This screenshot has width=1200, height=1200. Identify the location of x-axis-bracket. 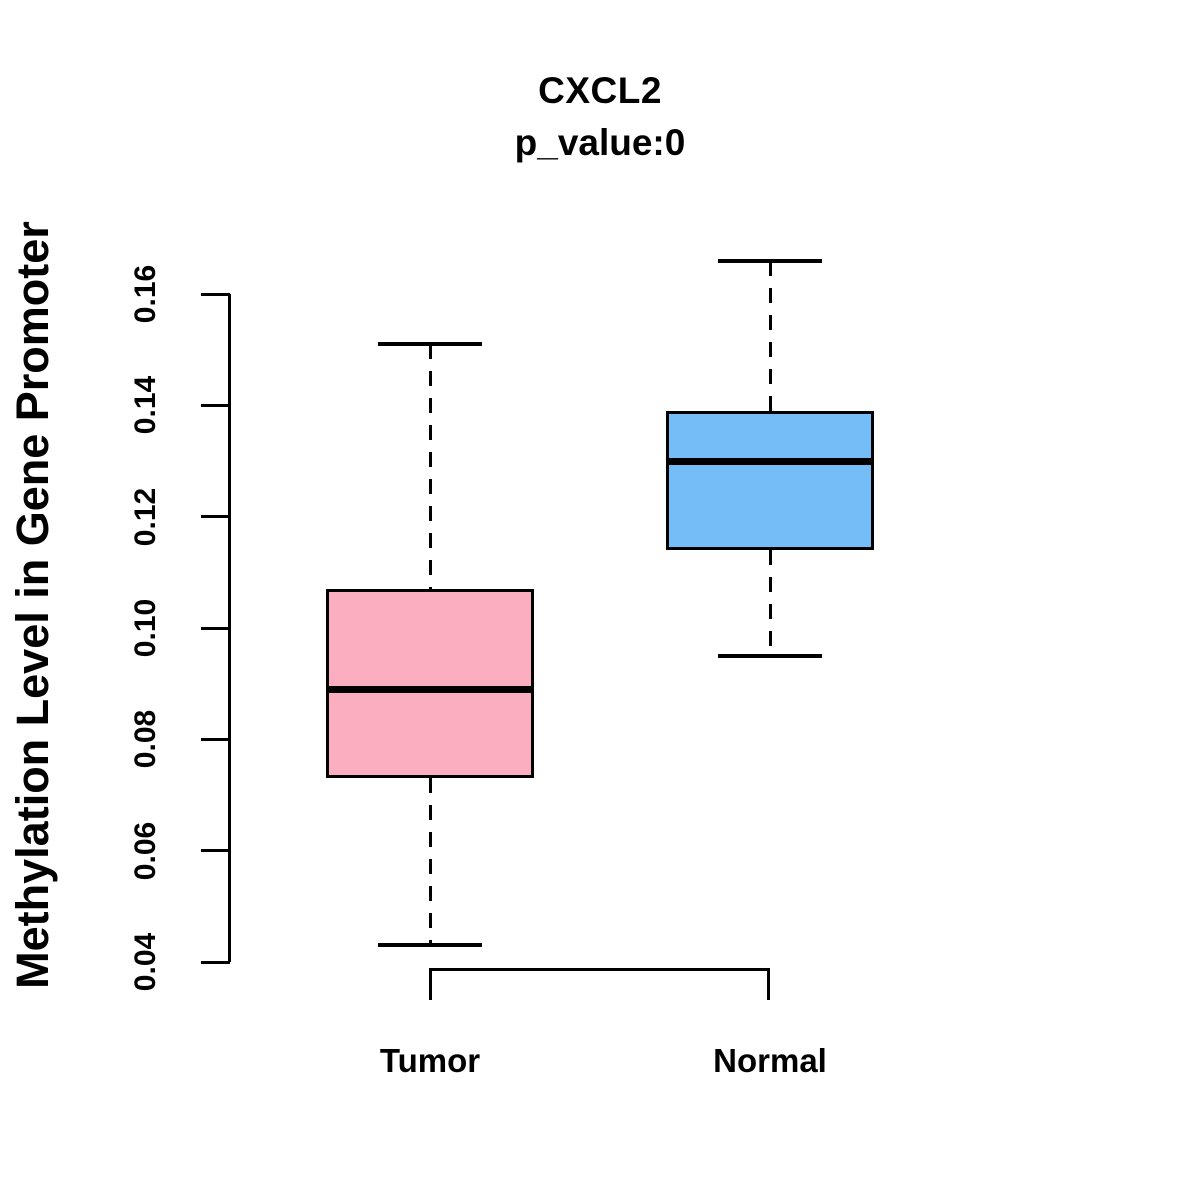
(599, 984).